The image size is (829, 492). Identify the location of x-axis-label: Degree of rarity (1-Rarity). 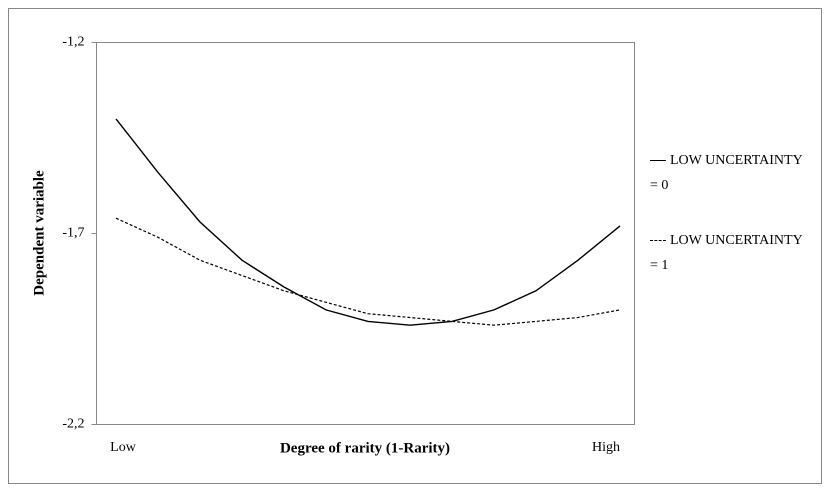
(365, 448).